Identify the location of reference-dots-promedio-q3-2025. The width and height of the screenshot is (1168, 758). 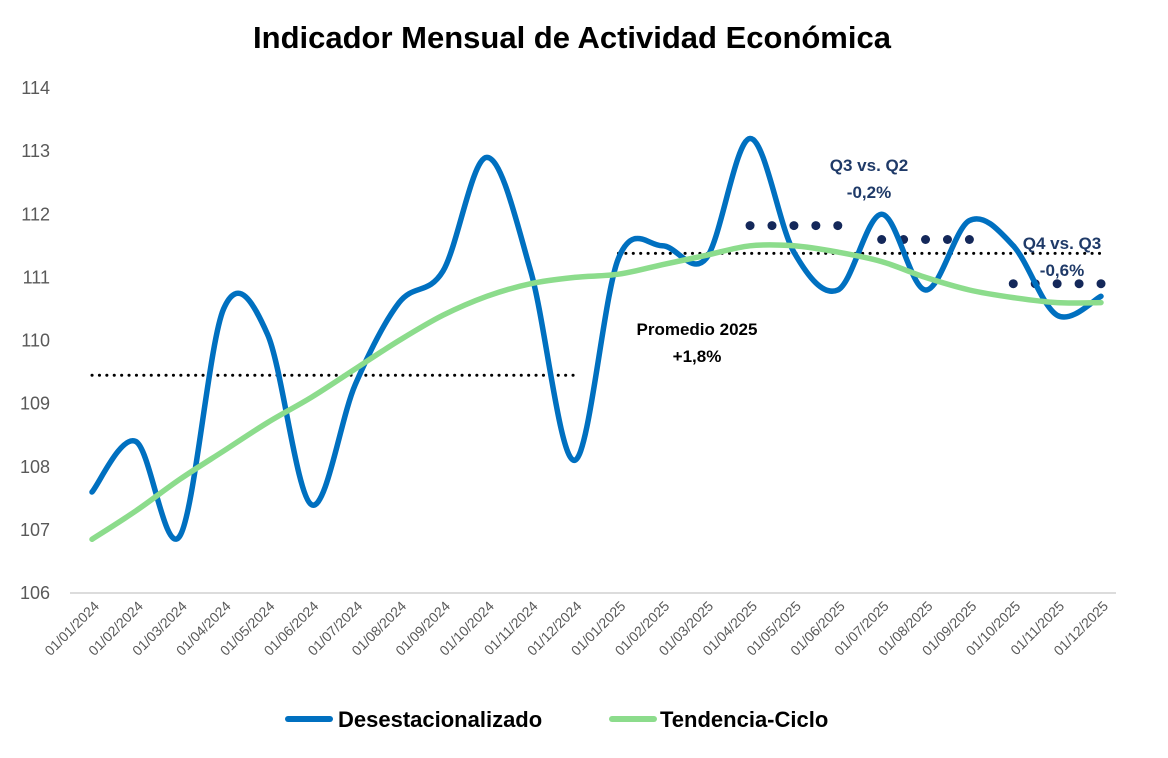
(925, 239).